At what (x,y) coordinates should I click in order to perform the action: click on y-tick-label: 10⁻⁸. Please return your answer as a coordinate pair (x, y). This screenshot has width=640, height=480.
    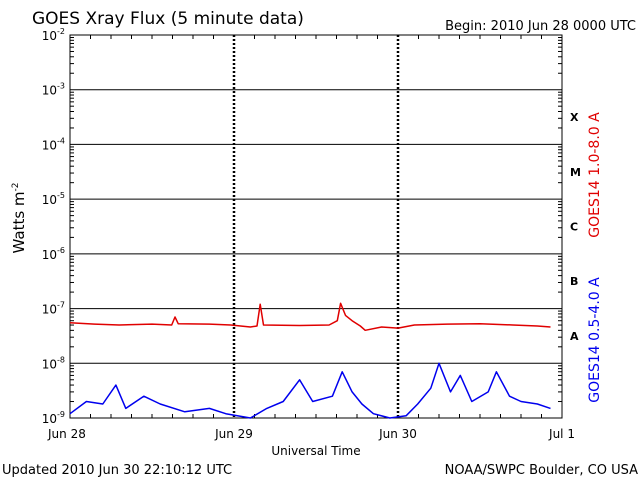
    Looking at the image, I should click on (53, 363).